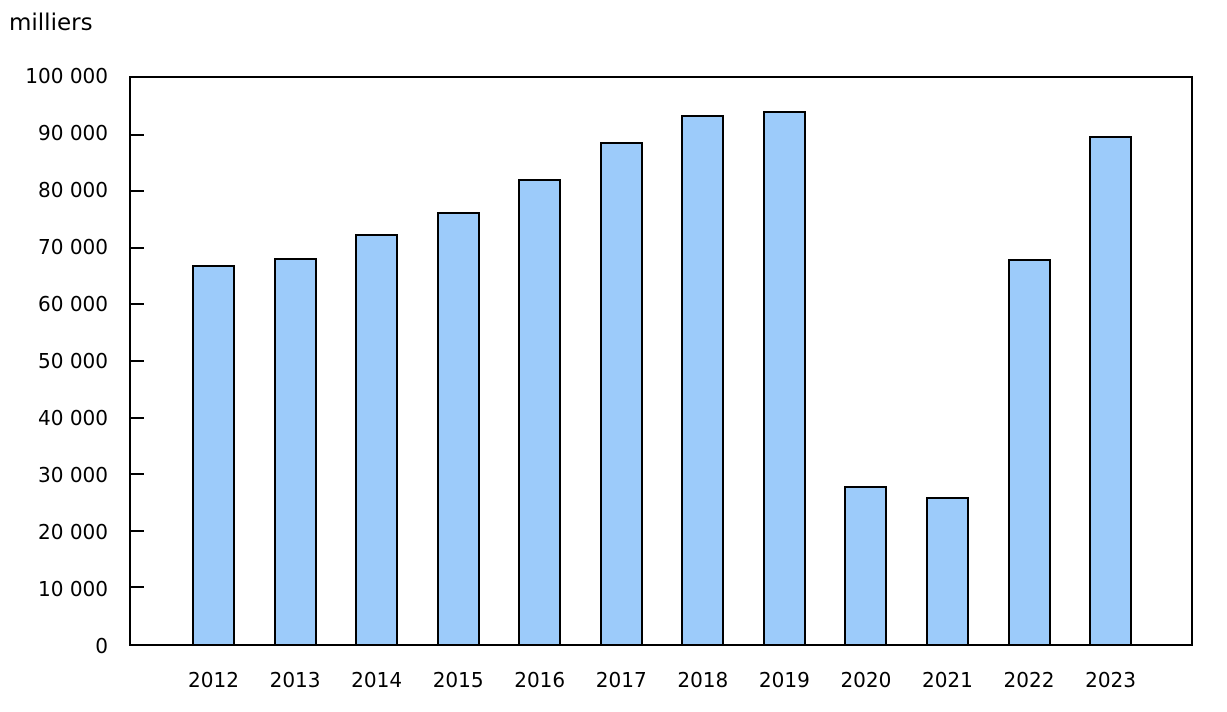 The image size is (1227, 712). Describe the element at coordinates (377, 680) in the screenshot. I see `x-axis-tick-label-2014: 2014` at that location.